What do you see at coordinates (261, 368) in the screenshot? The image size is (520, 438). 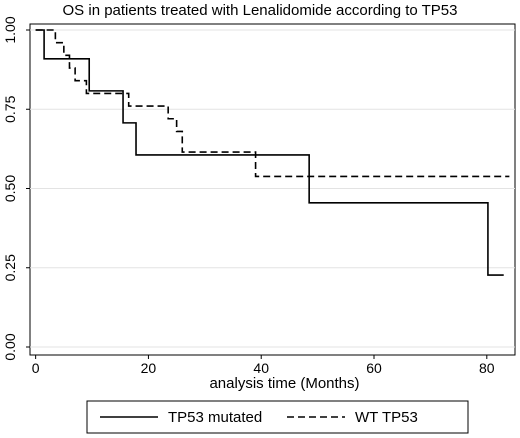 I see `x-tick-label: 40` at bounding box center [261, 368].